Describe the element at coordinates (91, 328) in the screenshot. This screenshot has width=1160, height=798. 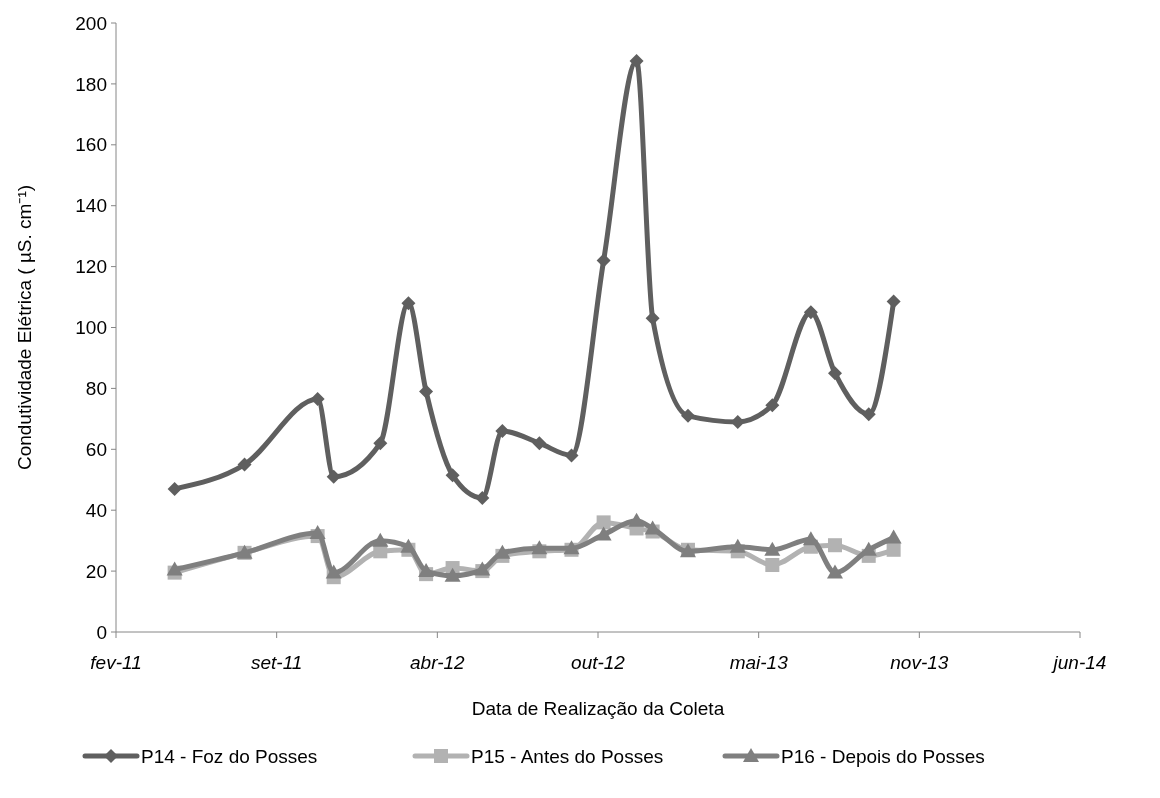
I see `y-tick-label: 100` at that location.